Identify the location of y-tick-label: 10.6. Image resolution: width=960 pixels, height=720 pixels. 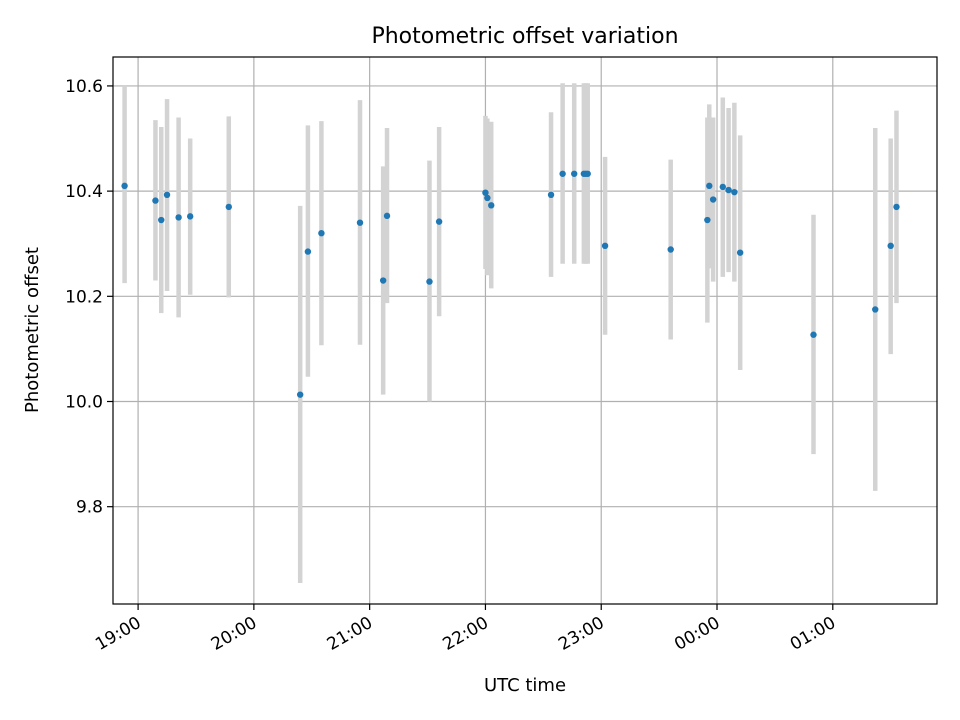
(84, 87).